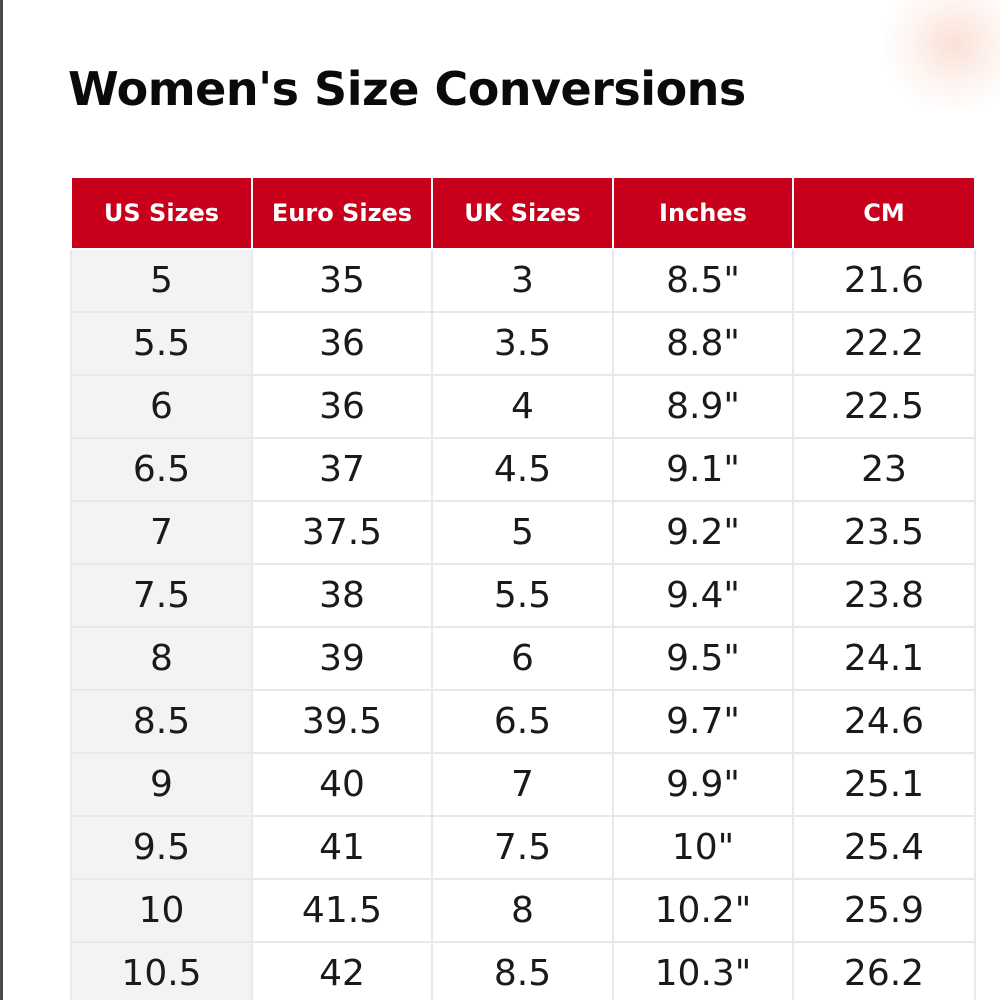  I want to click on uk-size-cell: 3, so click(522, 280).